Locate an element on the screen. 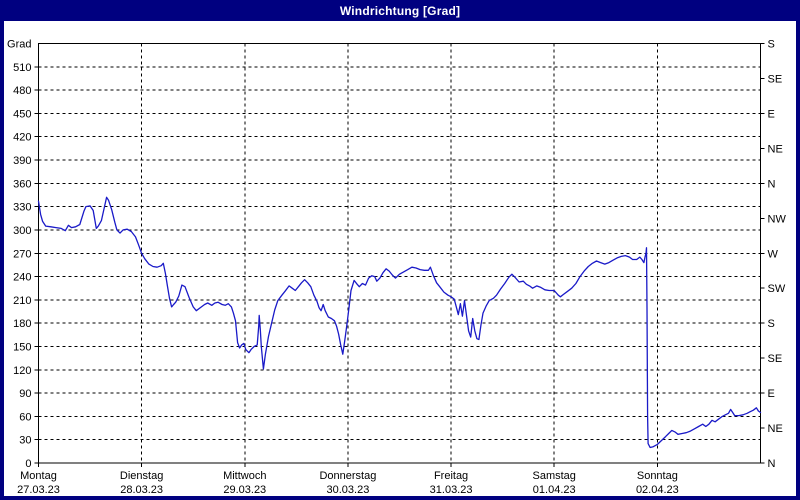 The width and height of the screenshot is (800, 500). day-date-label: 29.03.23 is located at coordinates (244, 490).